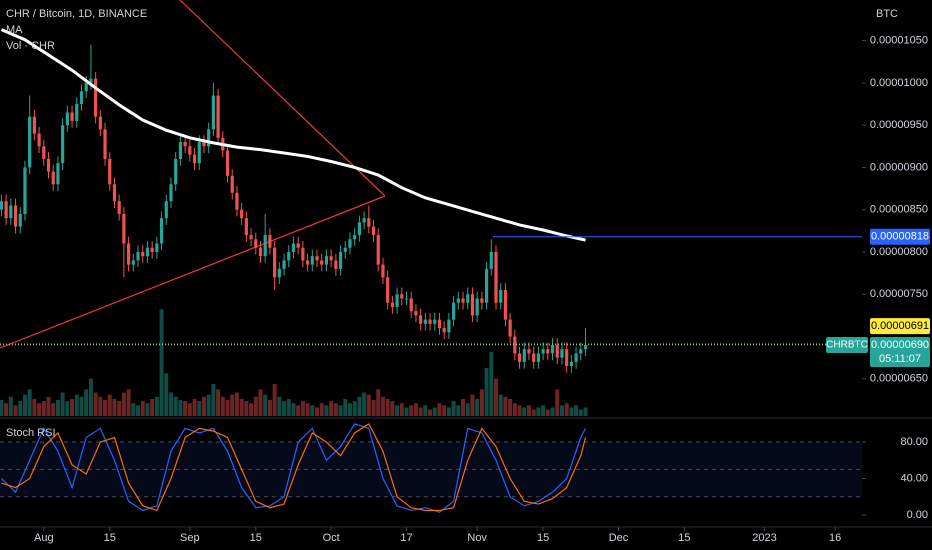 The width and height of the screenshot is (932, 550). I want to click on last-price-label: 0.00000690, so click(900, 345).